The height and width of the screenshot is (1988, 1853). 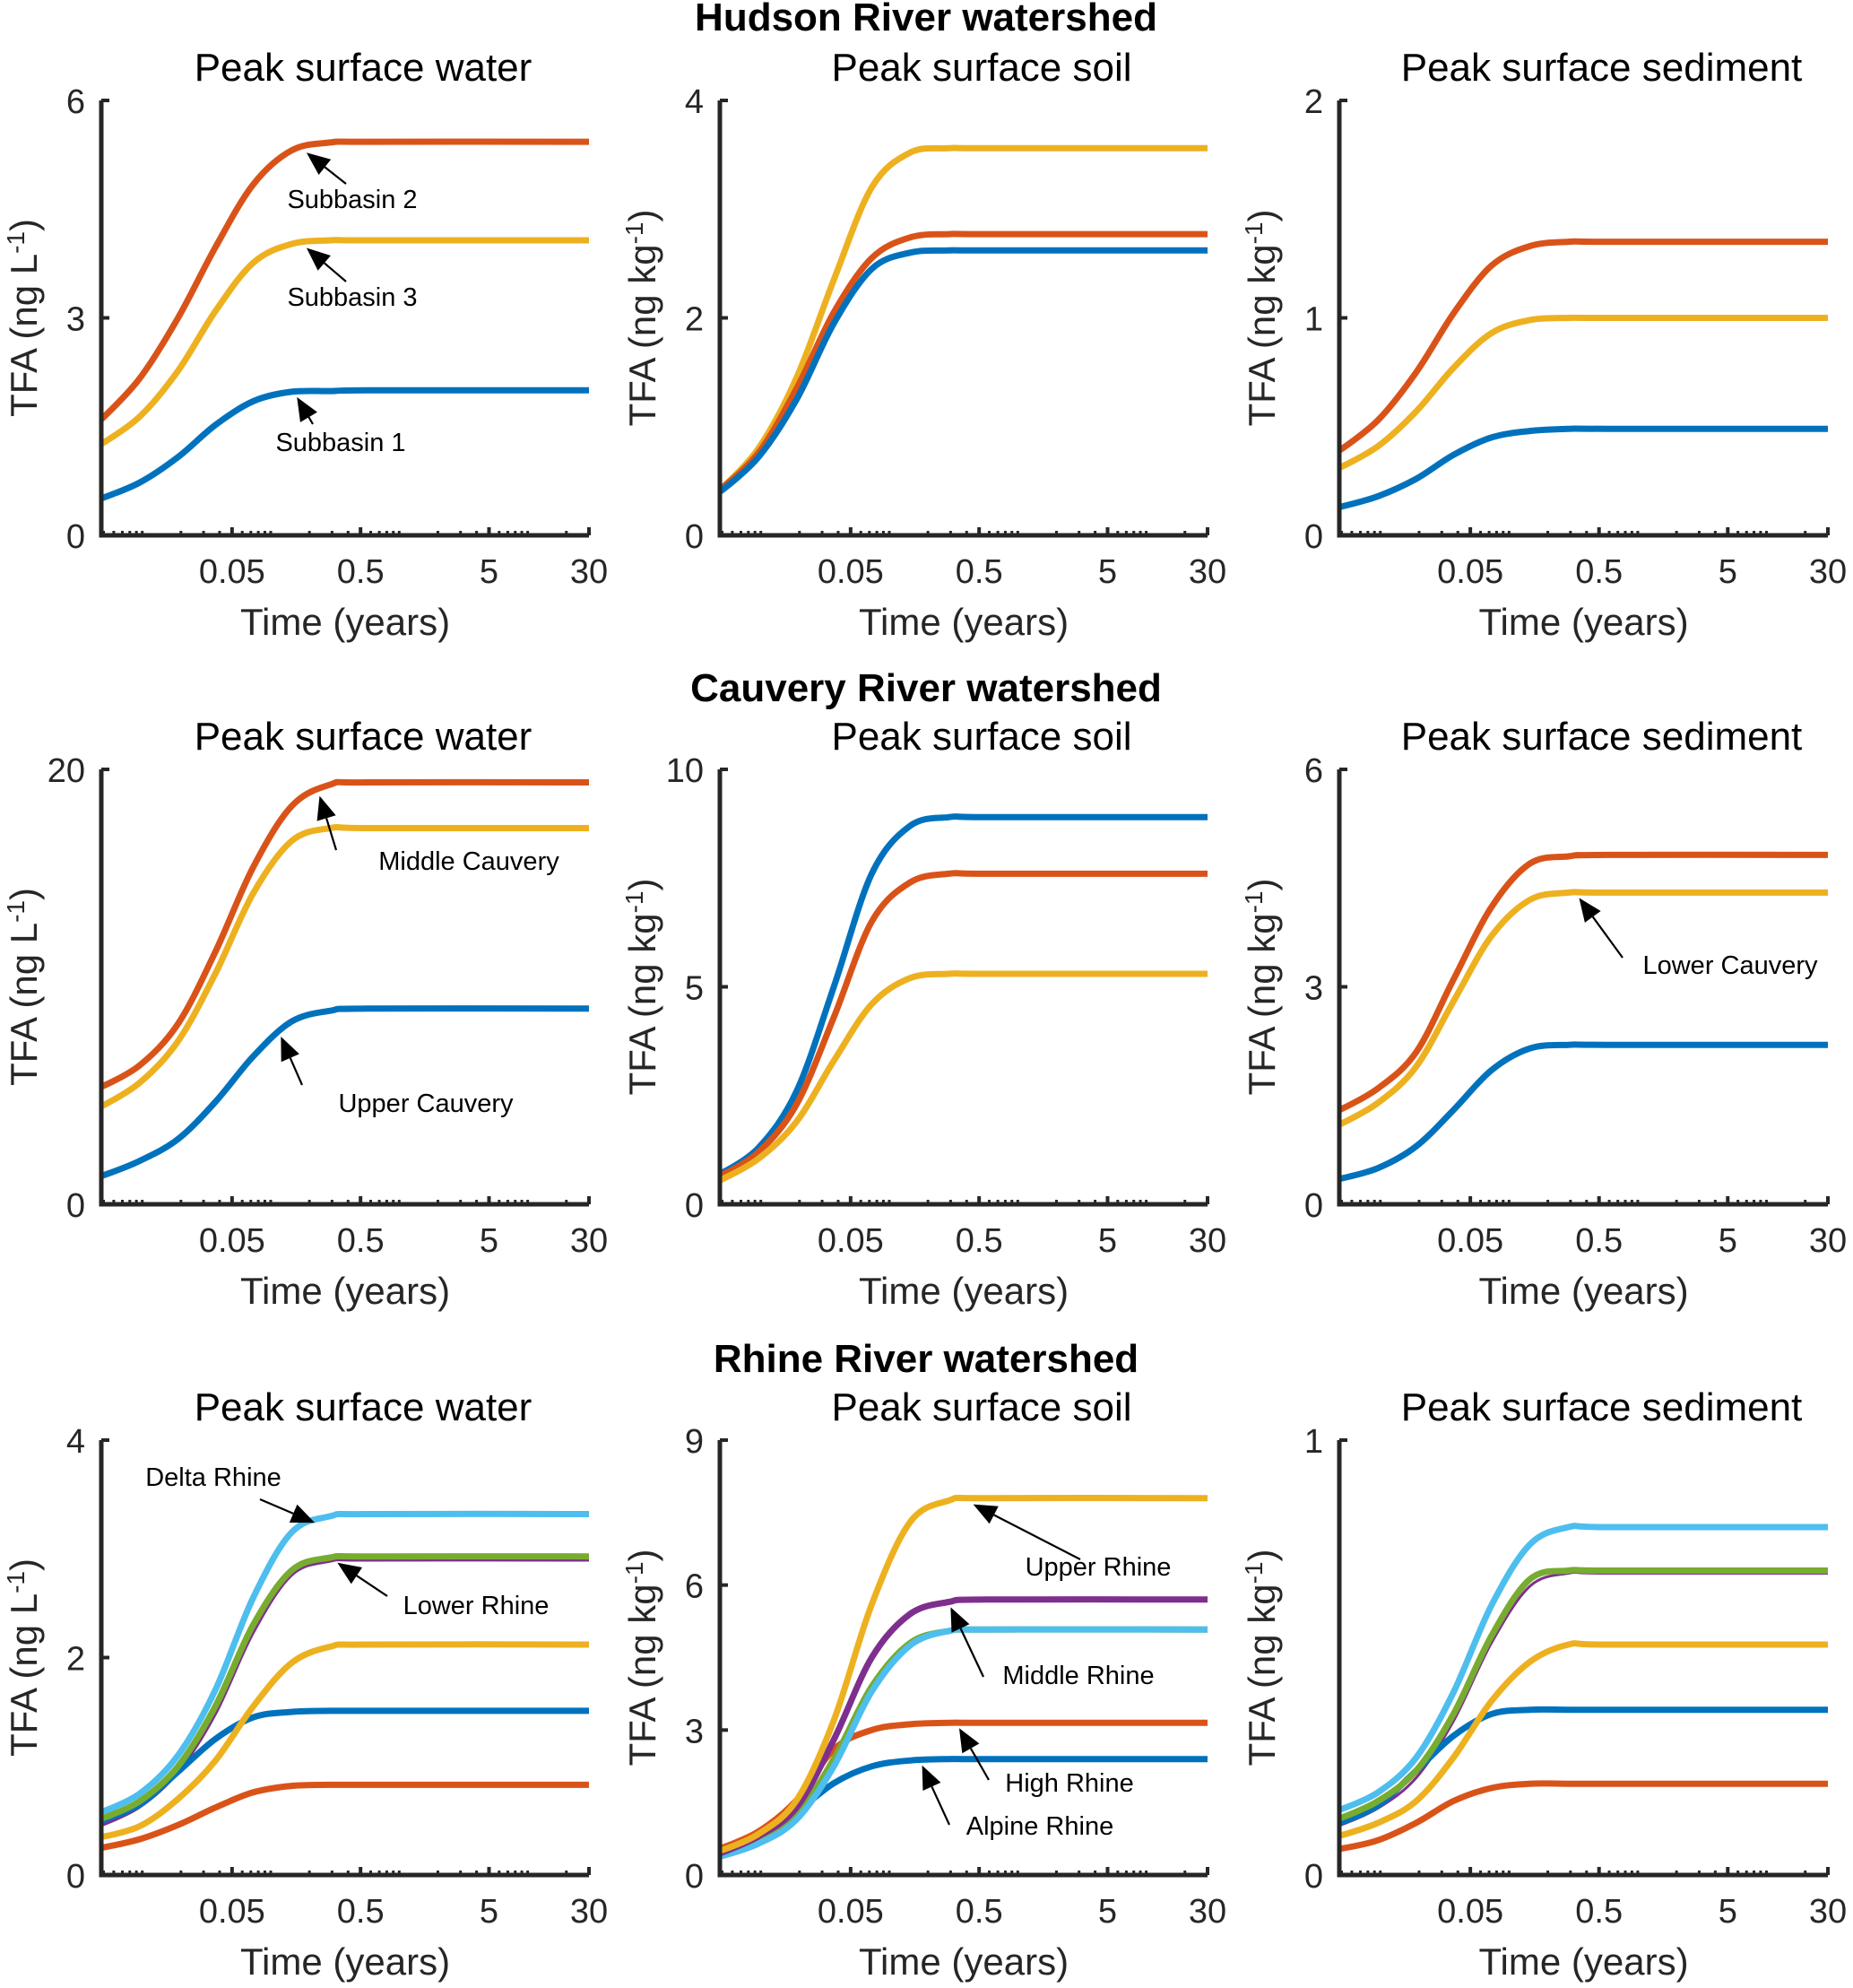 I want to click on axes: 0 3 6 9 0.05 0.5 5 30 Time (years) TFA (ng kg-1), so click(x=923, y=1703).